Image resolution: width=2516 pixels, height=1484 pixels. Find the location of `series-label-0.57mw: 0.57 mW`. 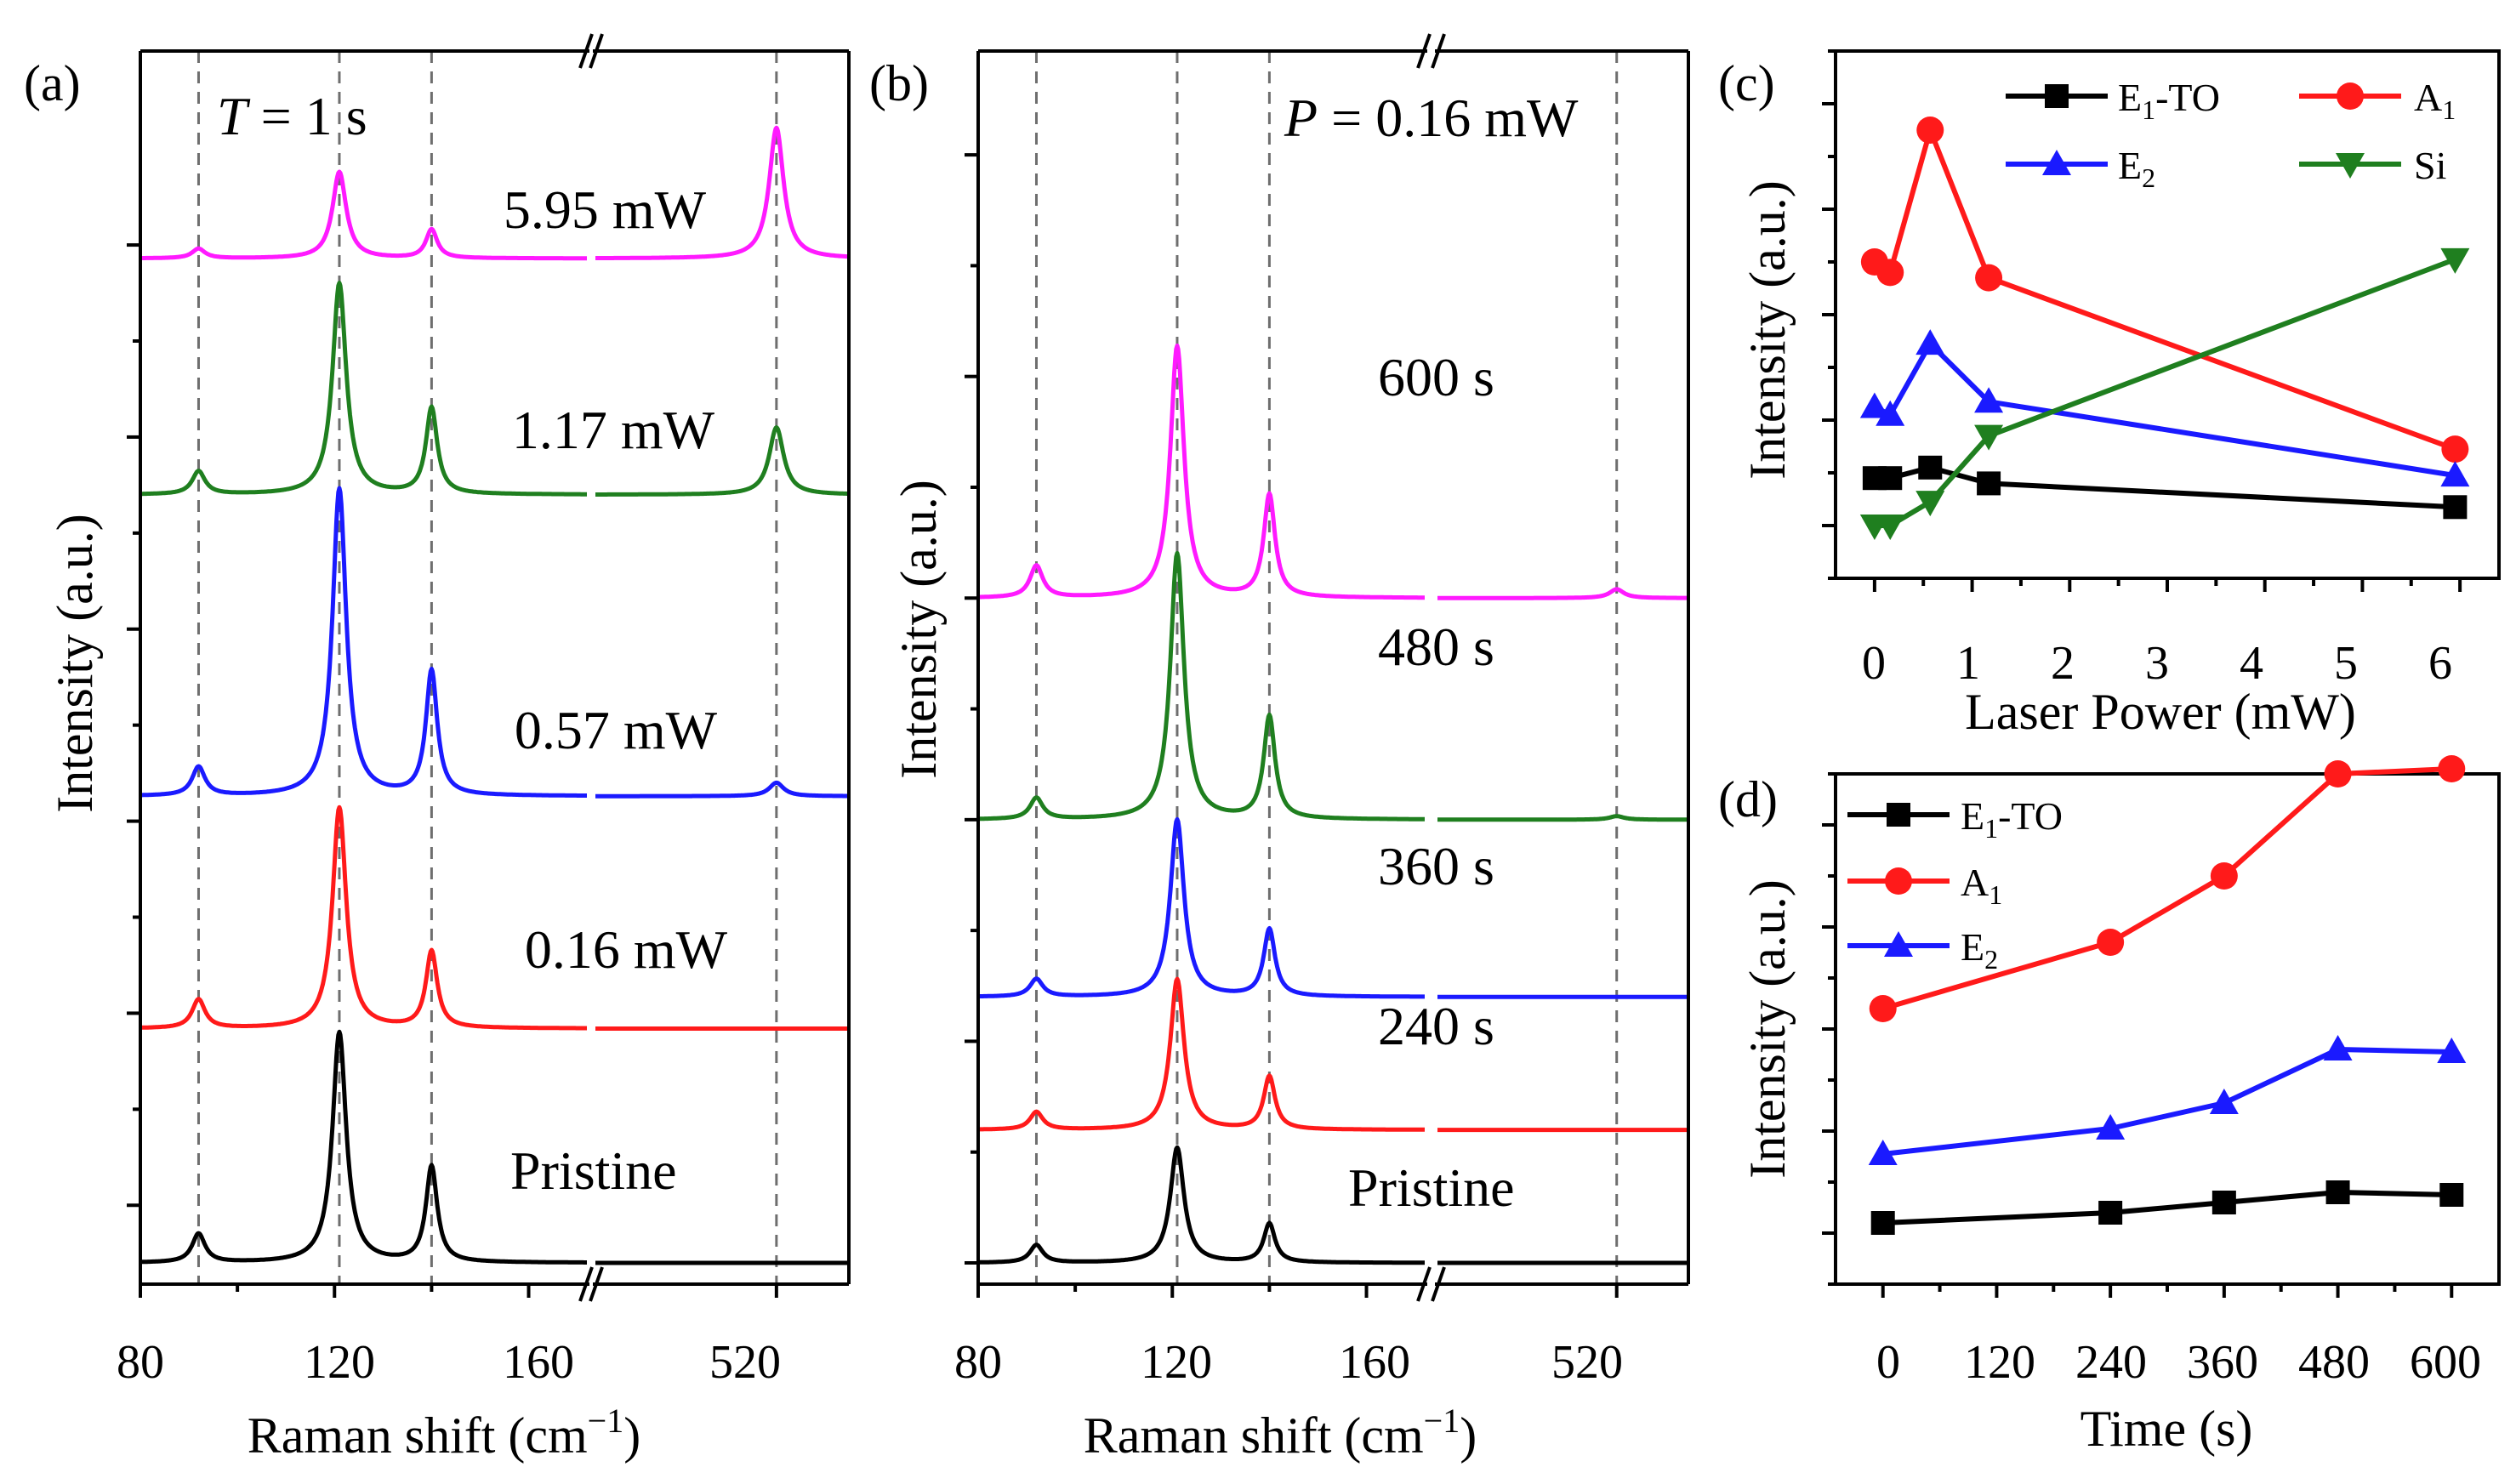

series-label-0.57mw: 0.57 mW is located at coordinates (616, 730).